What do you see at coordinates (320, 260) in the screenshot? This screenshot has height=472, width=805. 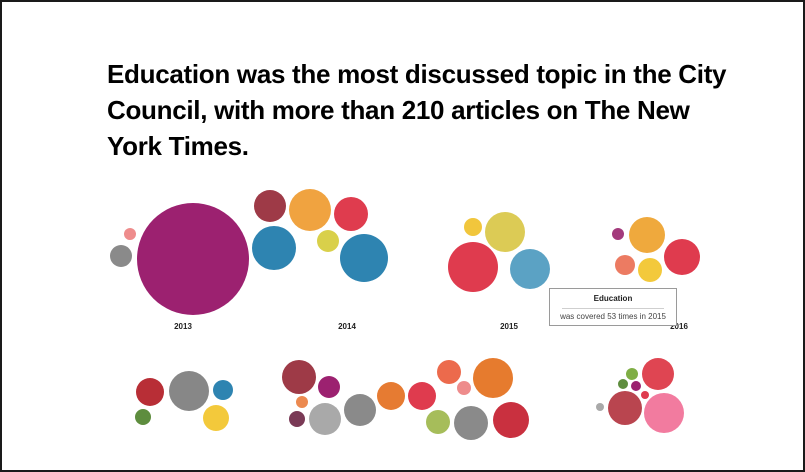 I see `bubble-group-2014: 2014` at bounding box center [320, 260].